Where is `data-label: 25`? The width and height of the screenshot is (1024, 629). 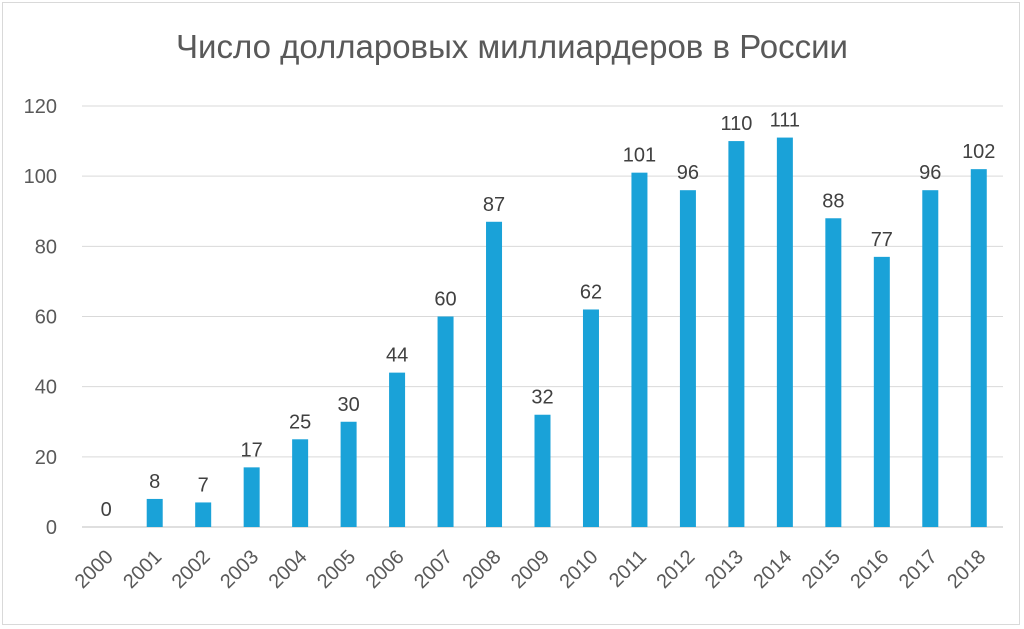
data-label: 25 is located at coordinates (300, 422).